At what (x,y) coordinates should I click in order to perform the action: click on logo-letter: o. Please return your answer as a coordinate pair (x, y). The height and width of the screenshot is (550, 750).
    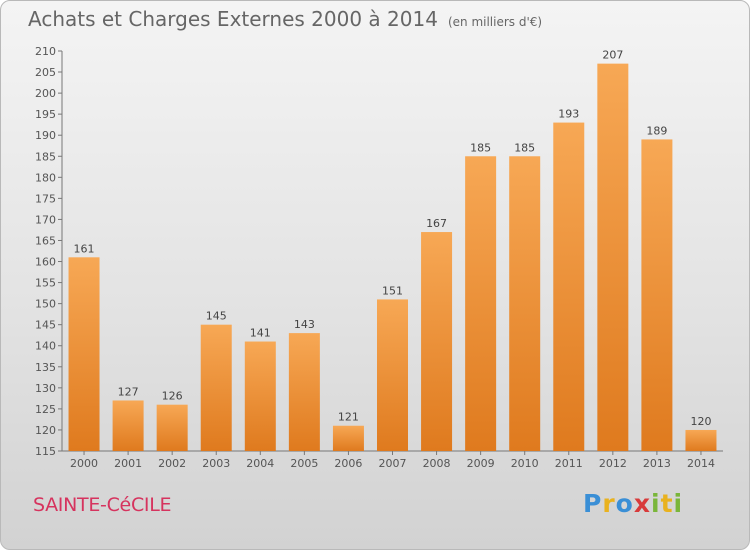
    Looking at the image, I should click on (624, 503).